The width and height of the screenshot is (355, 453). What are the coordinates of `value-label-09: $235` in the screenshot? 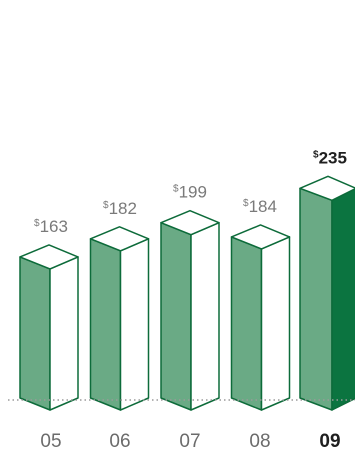 It's located at (330, 157).